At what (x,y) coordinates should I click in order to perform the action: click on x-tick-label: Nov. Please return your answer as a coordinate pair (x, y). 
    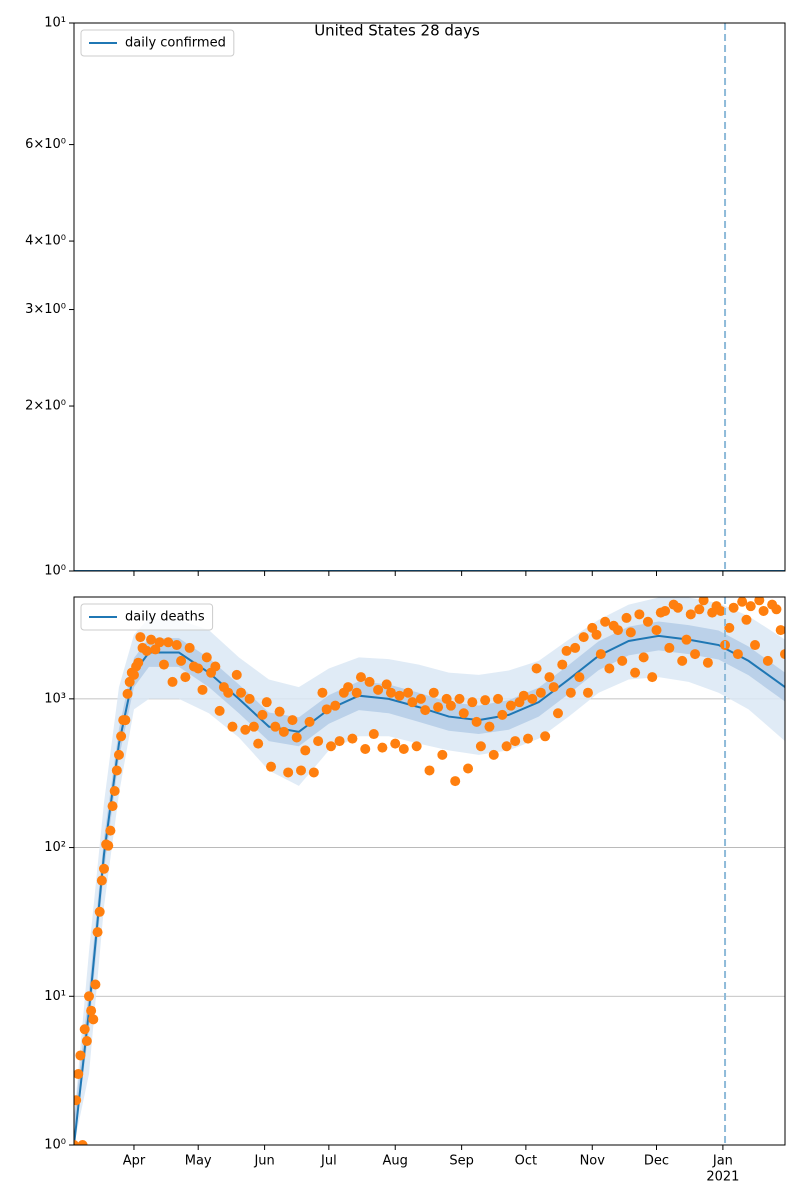
    Looking at the image, I should click on (593, 1161).